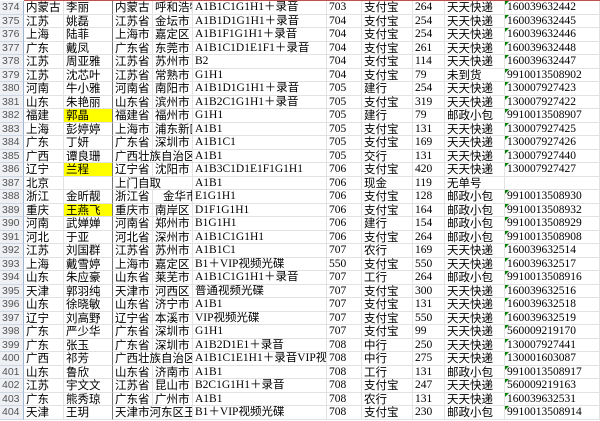  Describe the element at coordinates (429, 48) in the screenshot. I see `amount-cell: 261` at that location.